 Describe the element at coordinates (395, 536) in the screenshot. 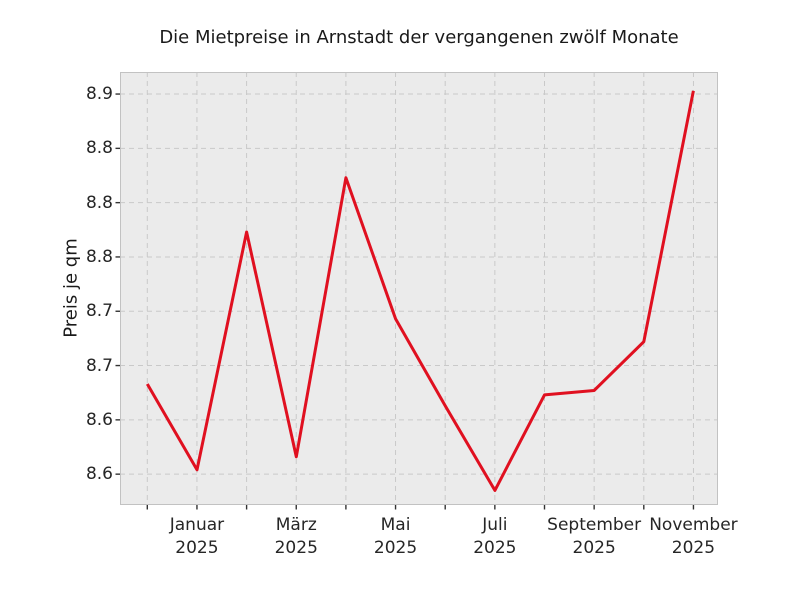

I see `x-tick-label: Mai 2025` at that location.